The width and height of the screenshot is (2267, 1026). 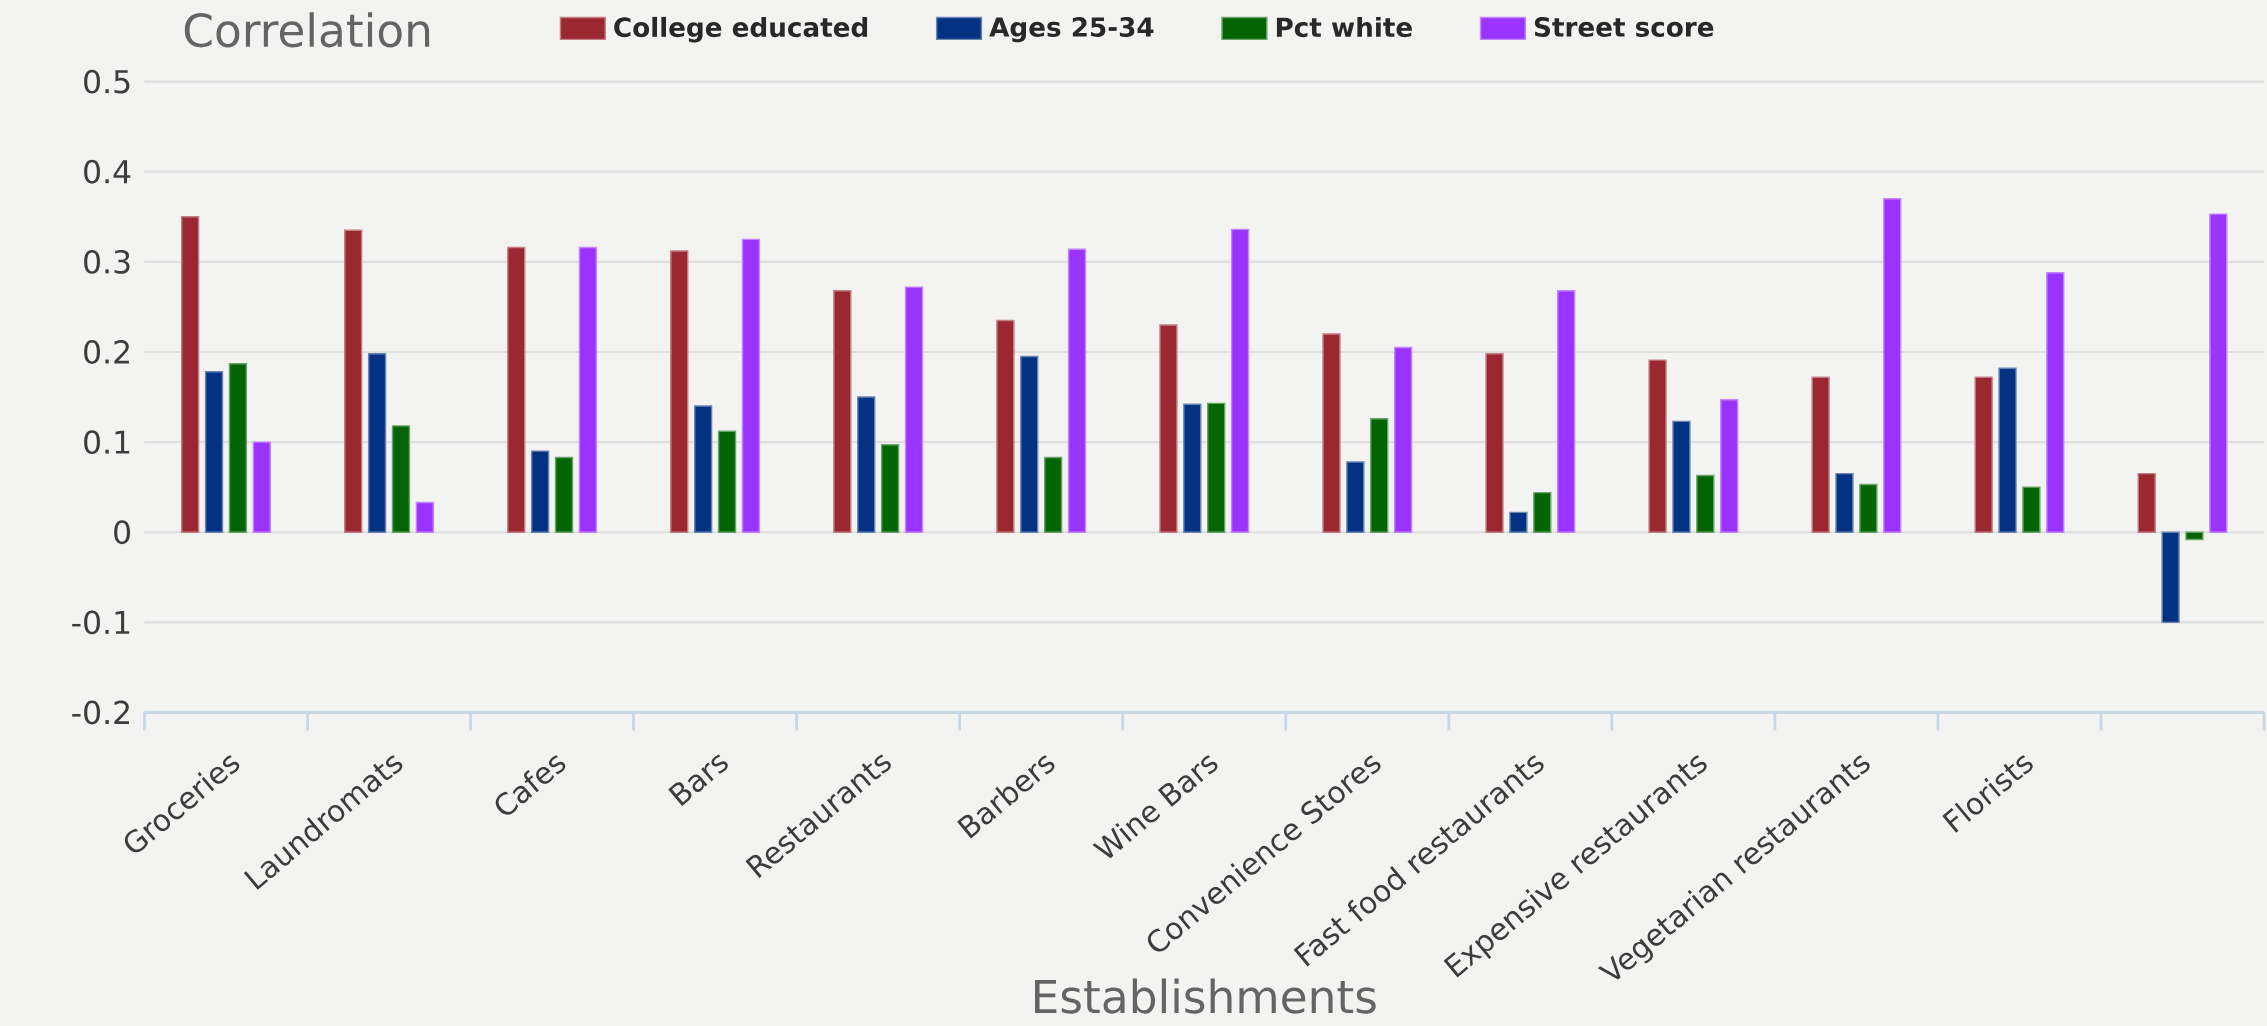 I want to click on y-tick-label: -0.1, so click(x=101, y=622).